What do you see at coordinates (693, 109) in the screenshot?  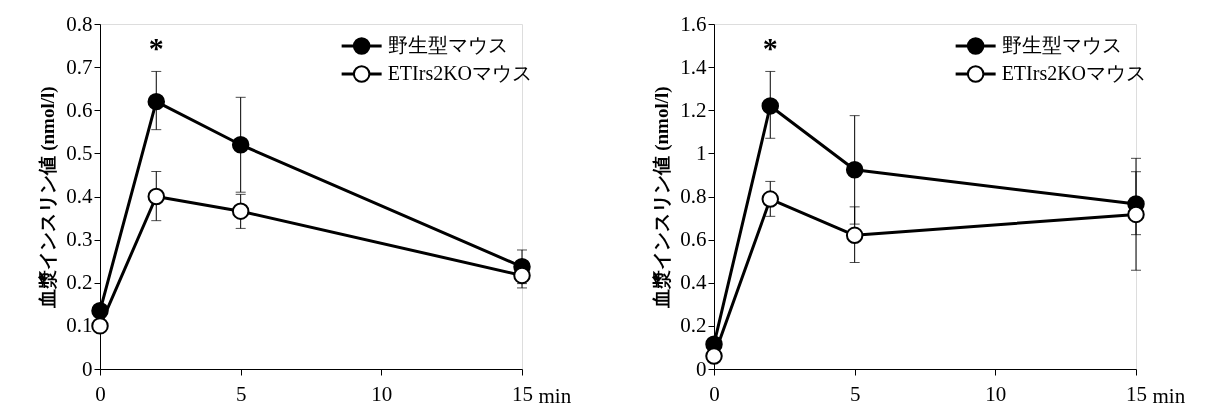 I see `y-tick-label: 1.2` at bounding box center [693, 109].